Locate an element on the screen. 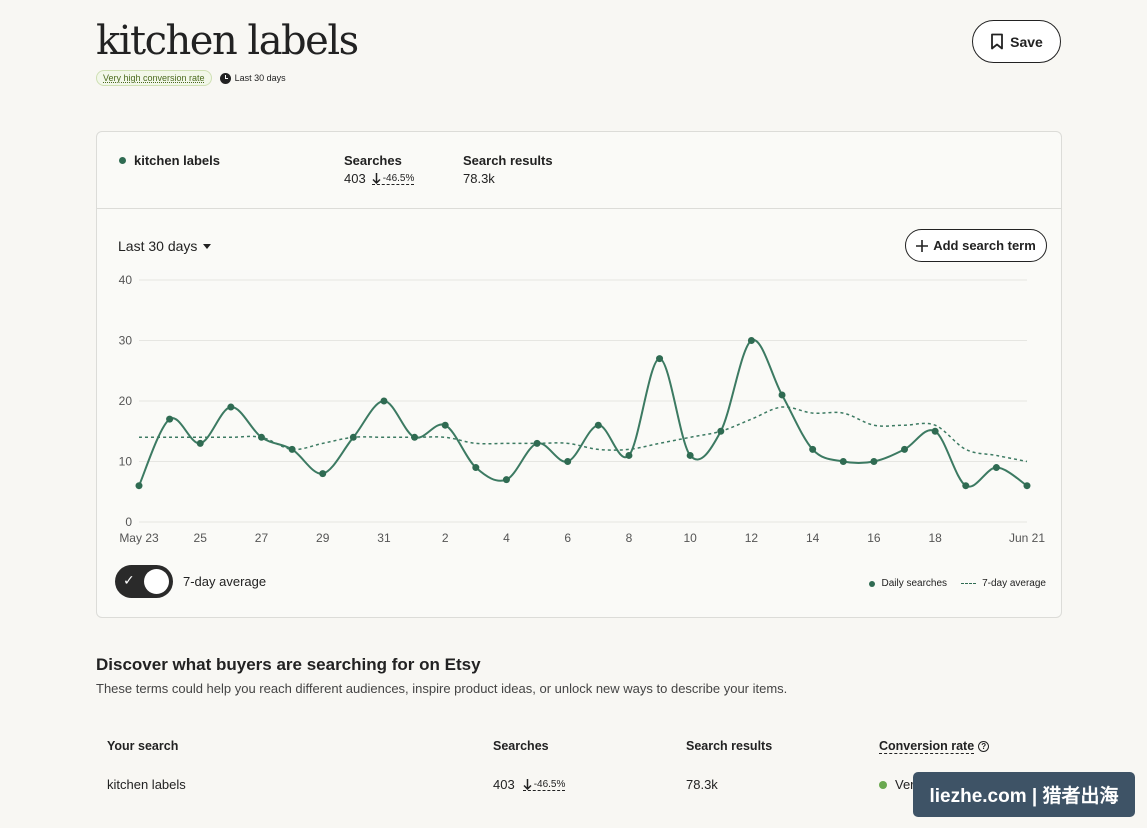 Image resolution: width=1147 pixels, height=828 pixels. save-label: Save is located at coordinates (1026, 41).